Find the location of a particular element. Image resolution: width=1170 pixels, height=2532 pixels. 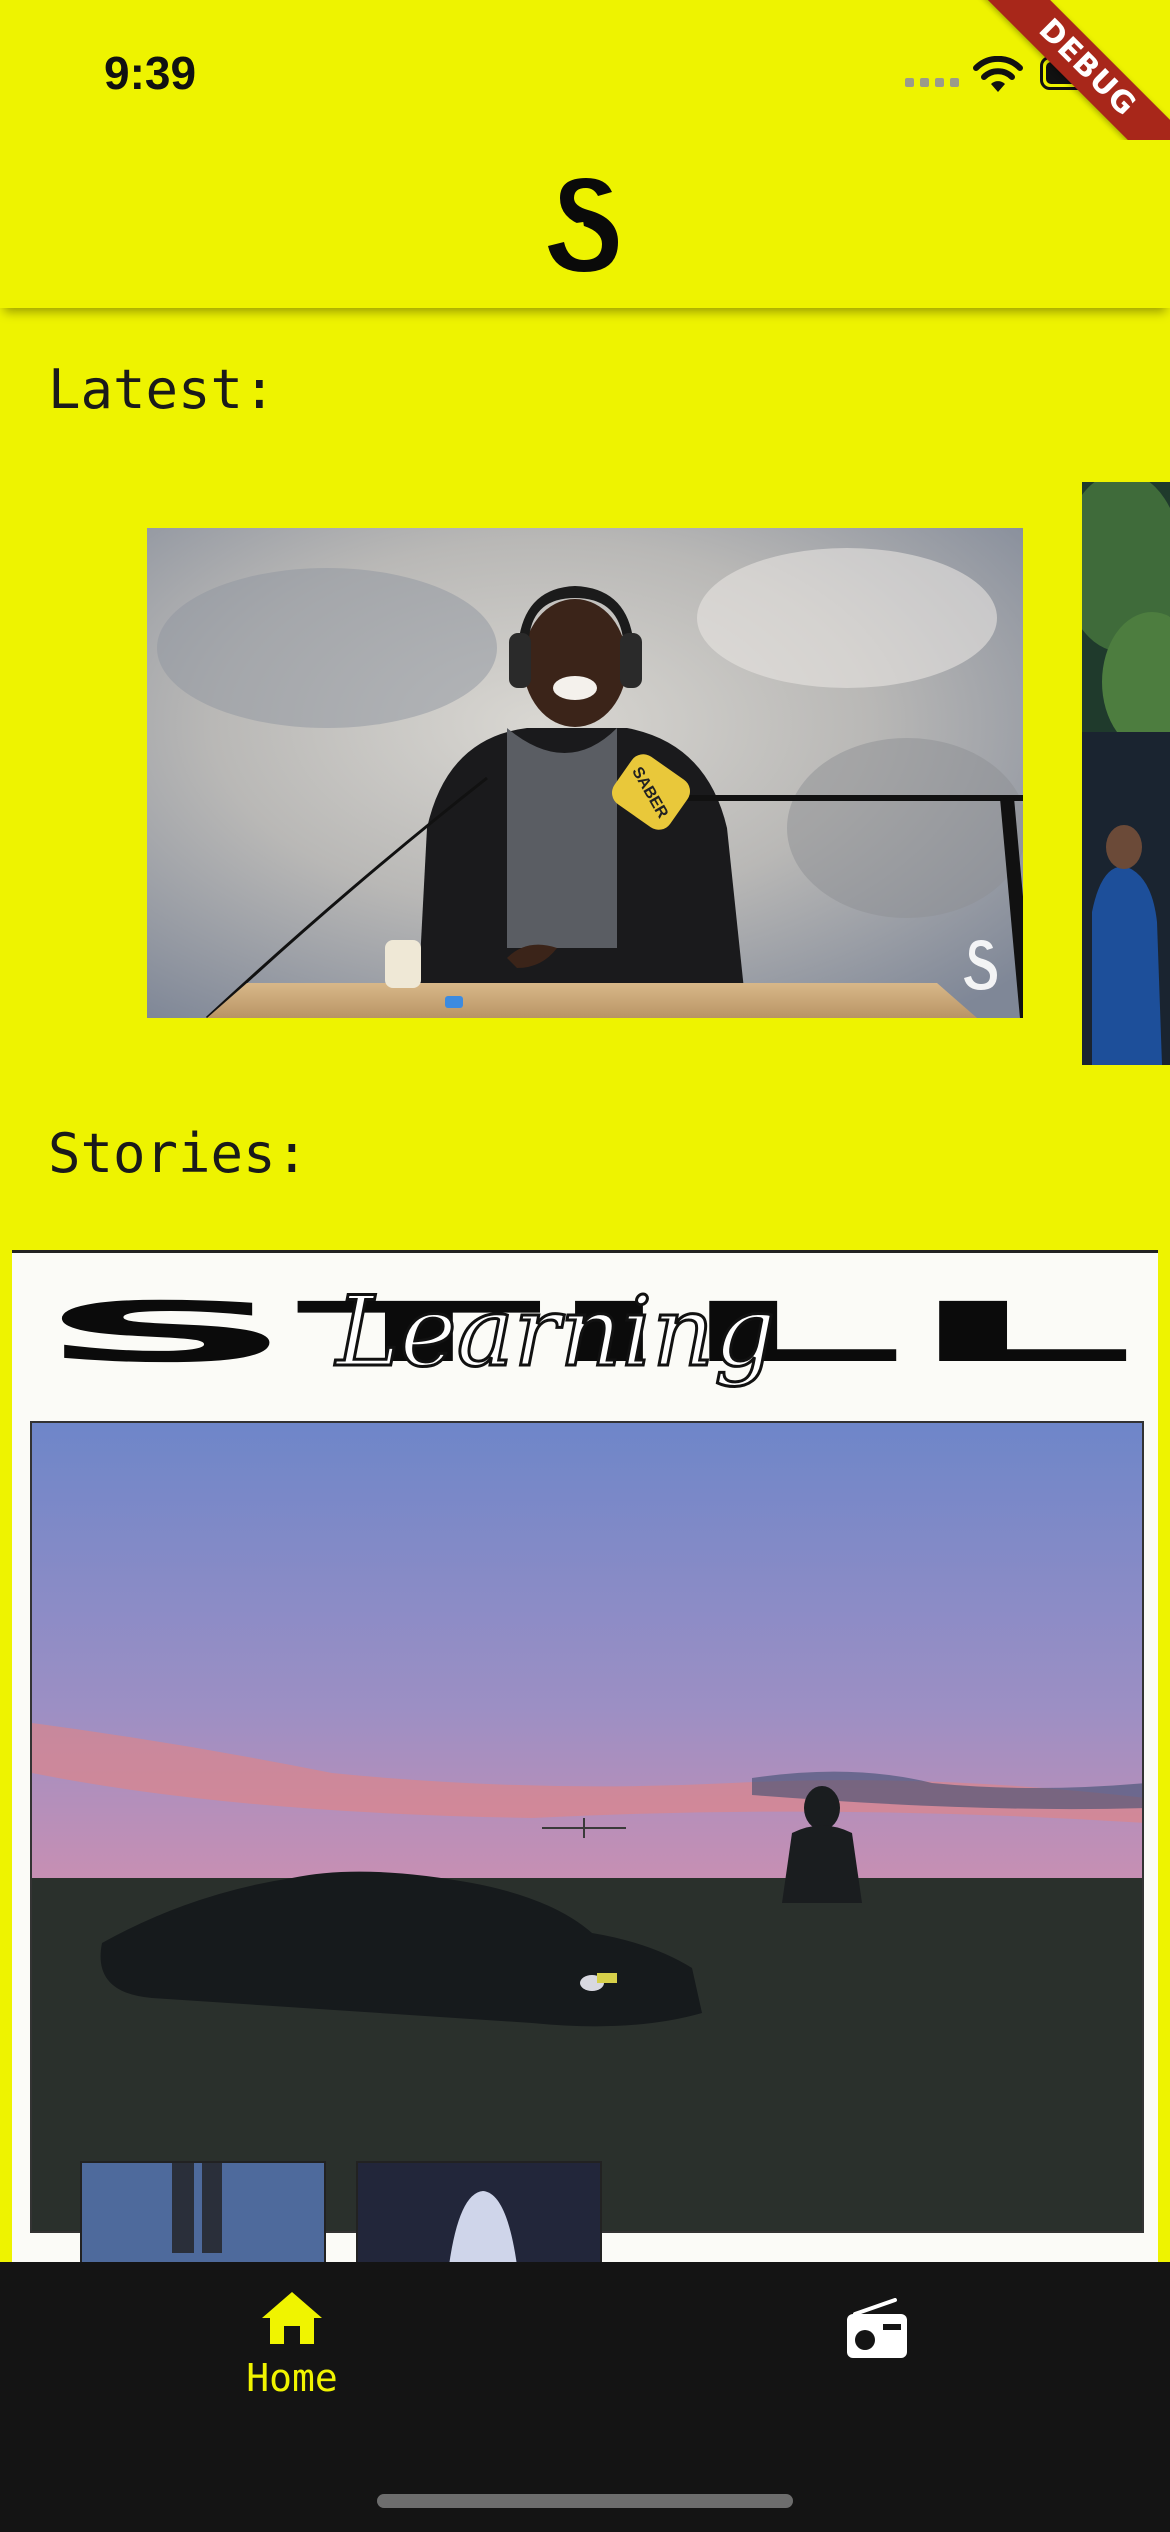

nav-item-radio is located at coordinates (877, 2328).